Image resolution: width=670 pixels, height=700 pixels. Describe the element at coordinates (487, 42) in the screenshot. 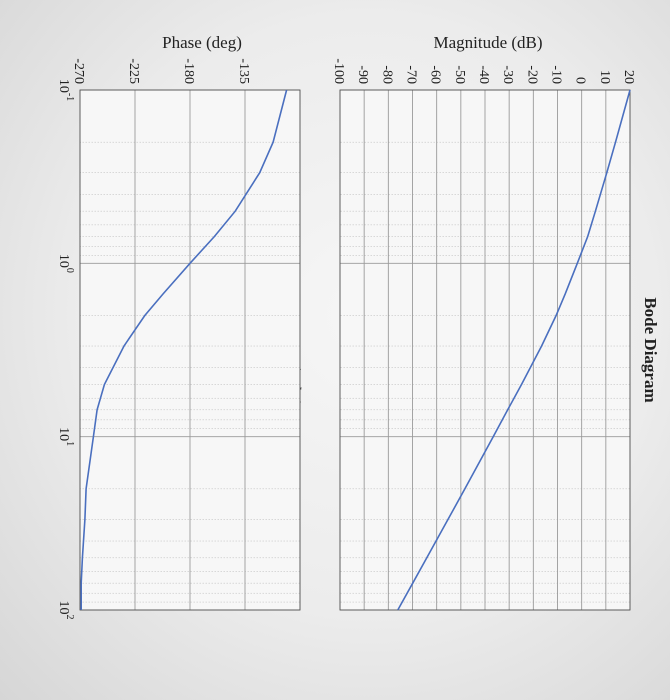

I see `magnitude-ylabel: Magnitude (dB)` at that location.